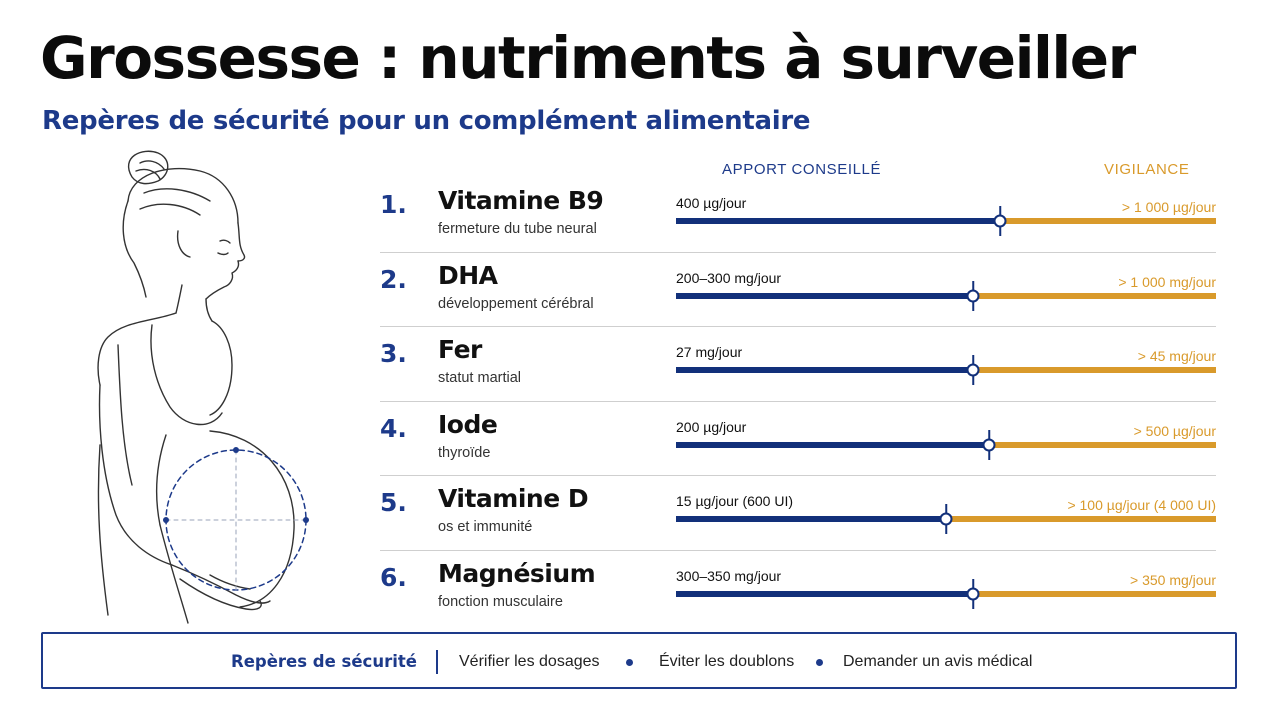 This screenshot has width=1280, height=720. Describe the element at coordinates (485, 527) in the screenshot. I see `nutrient-description: os et immunité` at that location.